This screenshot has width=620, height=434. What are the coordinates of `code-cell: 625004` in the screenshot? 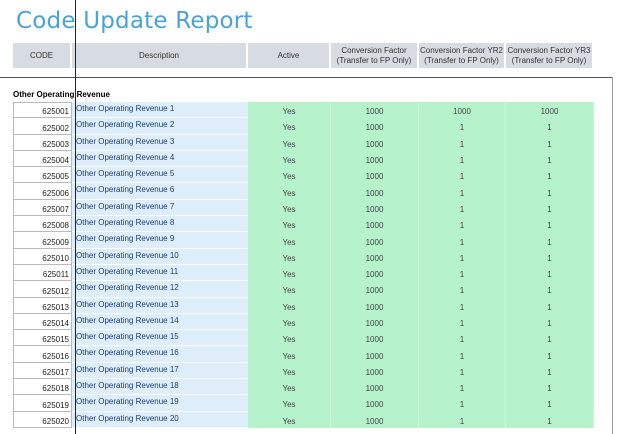 It's located at (42, 159).